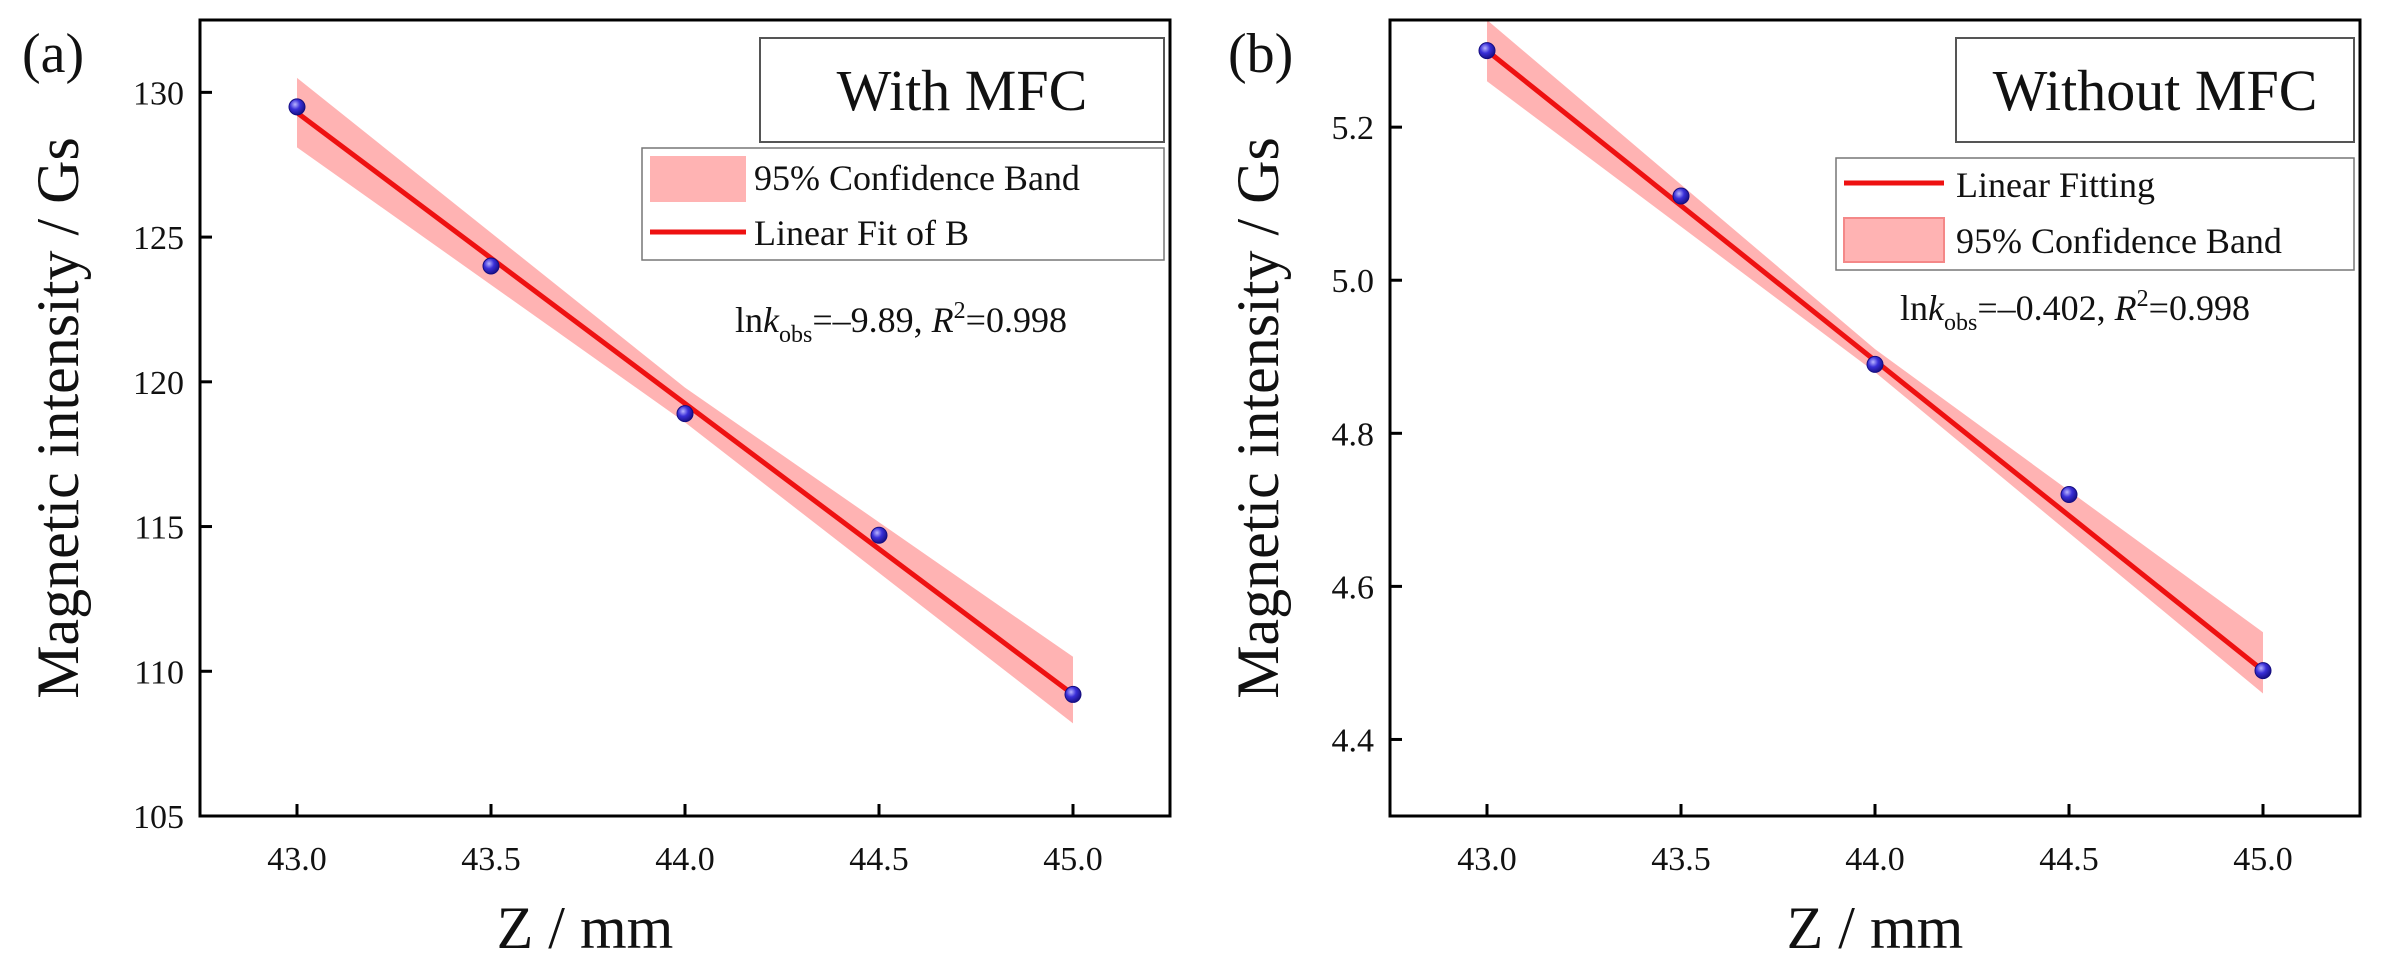  What do you see at coordinates (917, 178) in the screenshot?
I see `panel-a-legend-band-label: 95% Confidence Band` at bounding box center [917, 178].